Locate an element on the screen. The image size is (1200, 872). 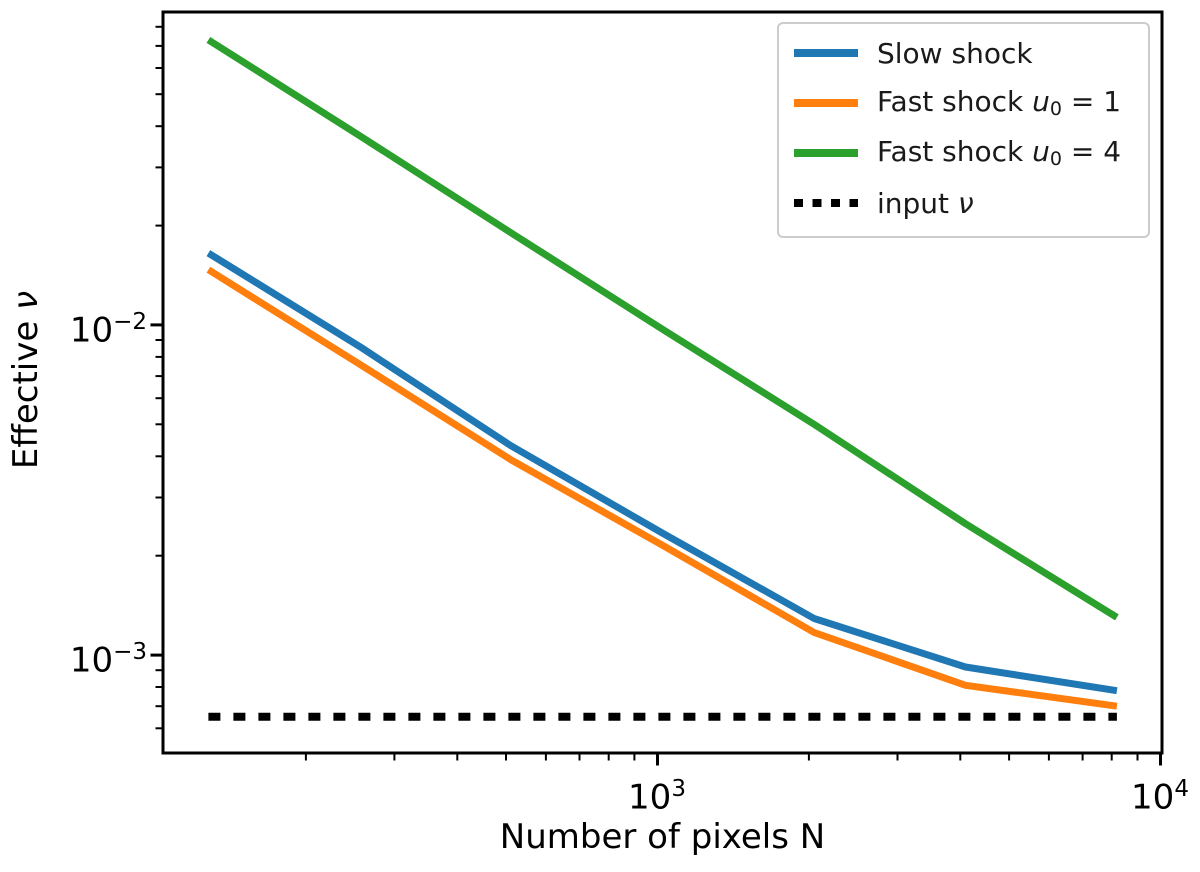
legend-label: input ν is located at coordinates (925, 203).